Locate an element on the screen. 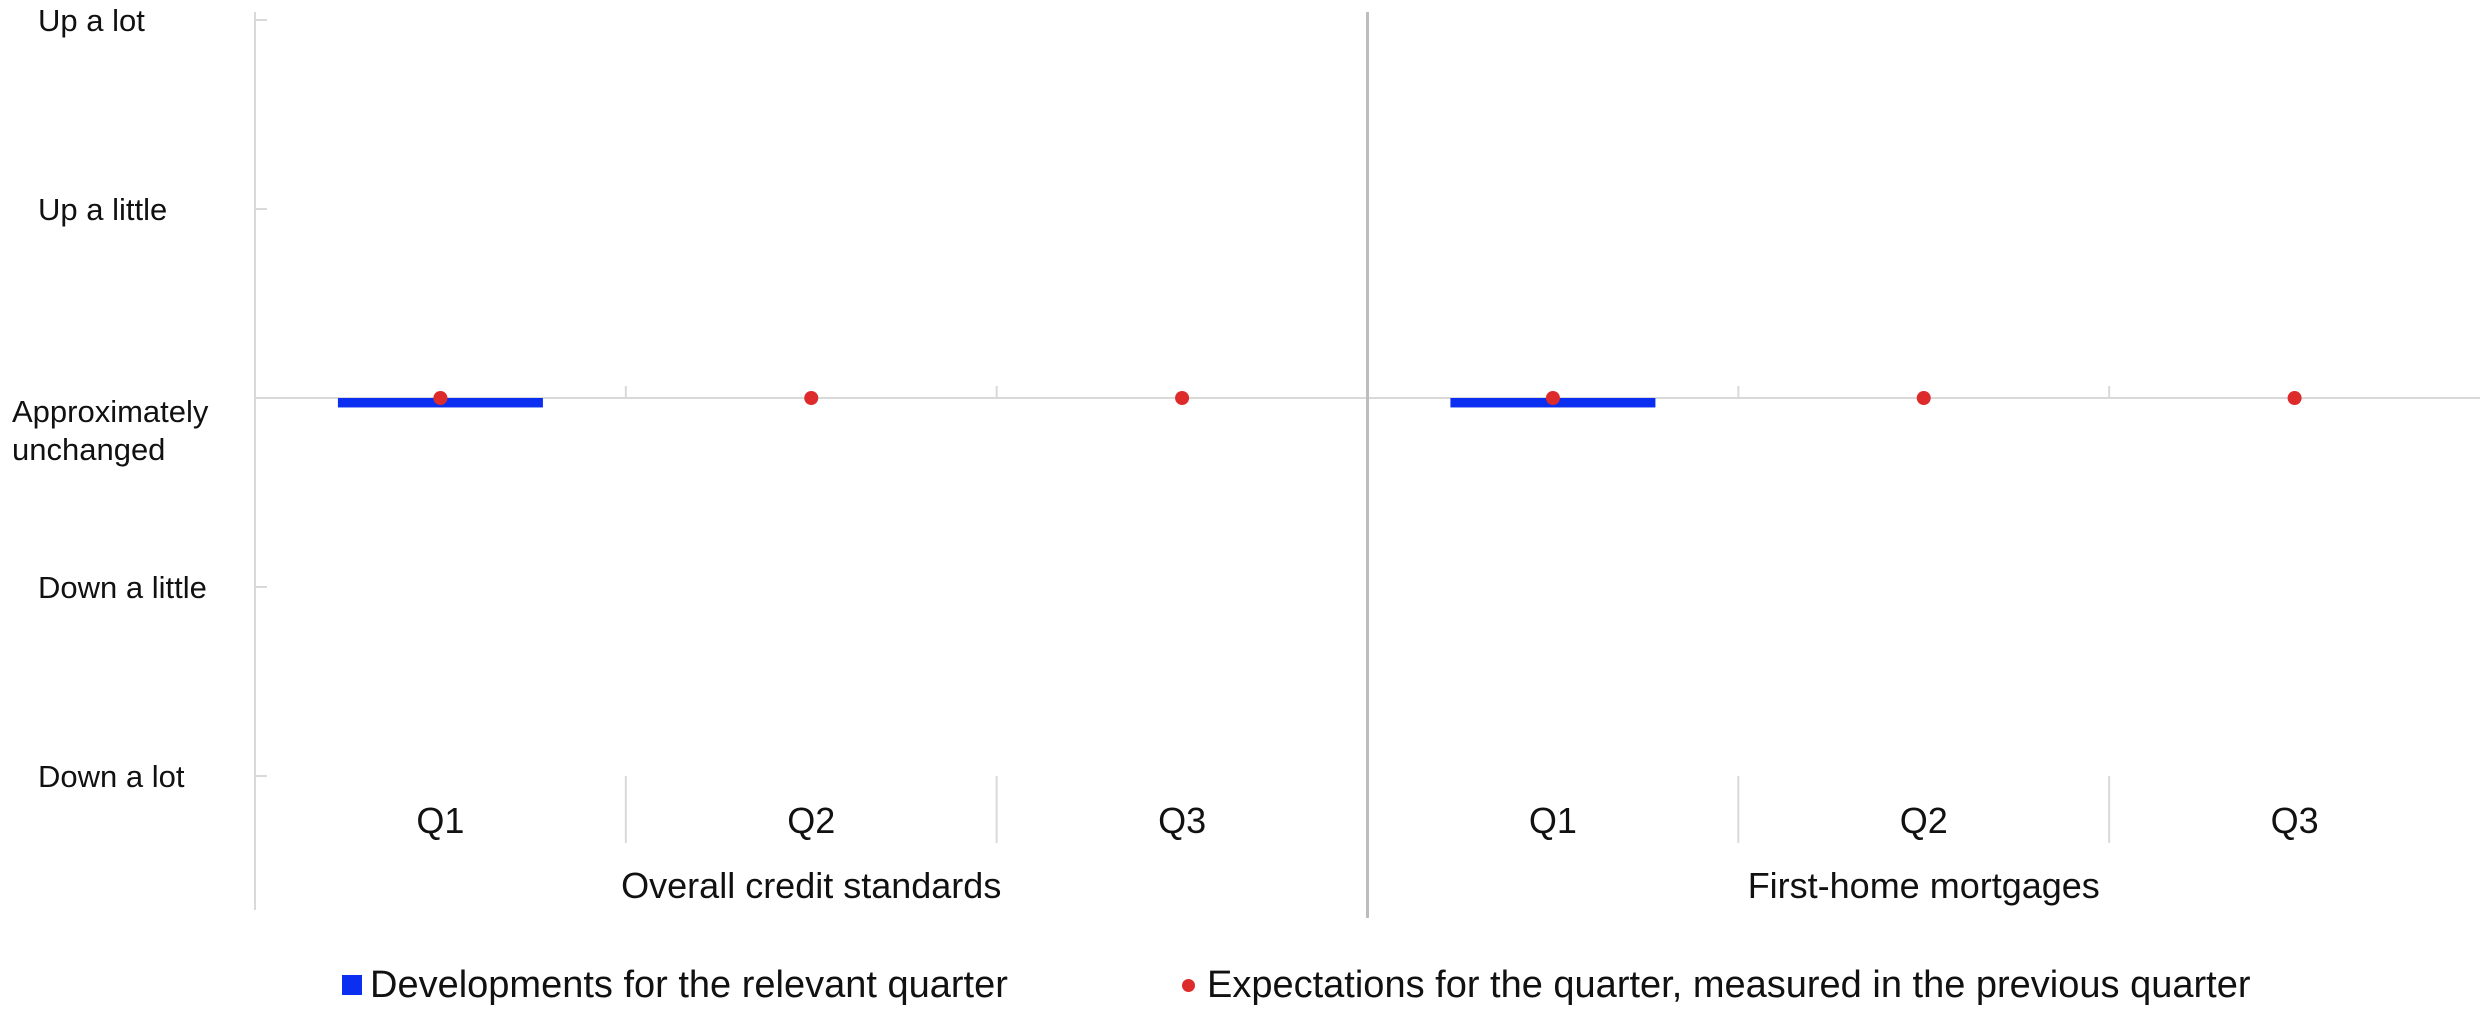  expectation-dots is located at coordinates (1367, 398).